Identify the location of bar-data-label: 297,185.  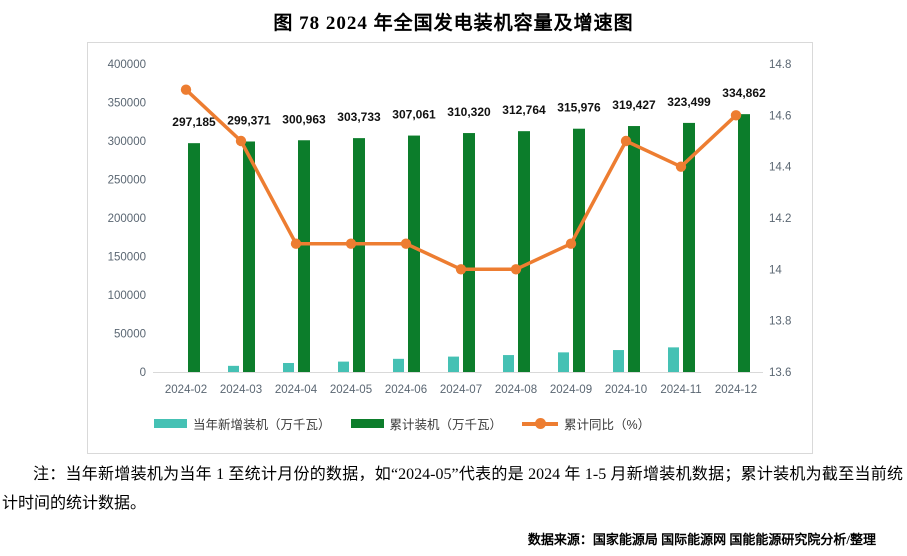
(194, 122).